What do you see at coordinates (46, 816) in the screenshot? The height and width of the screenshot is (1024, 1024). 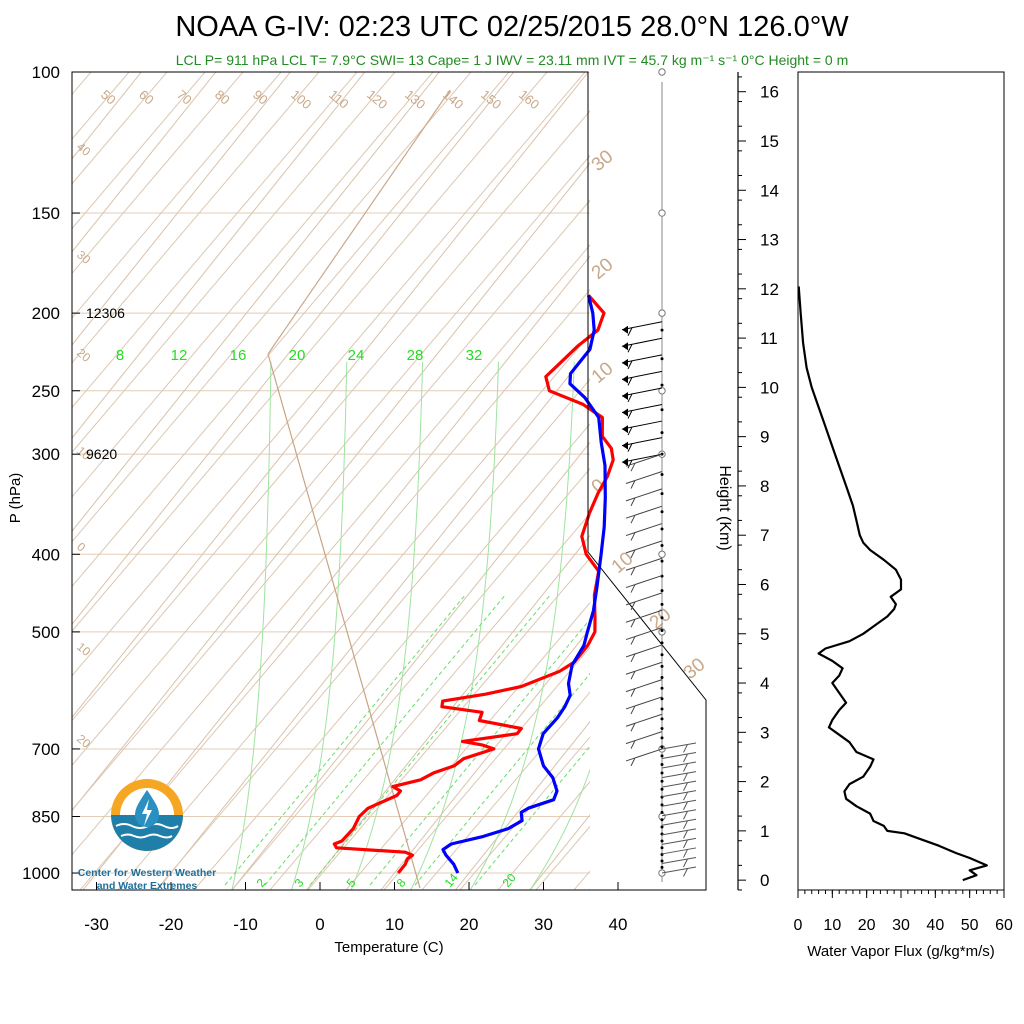 I see `y-tick-label: 850` at bounding box center [46, 816].